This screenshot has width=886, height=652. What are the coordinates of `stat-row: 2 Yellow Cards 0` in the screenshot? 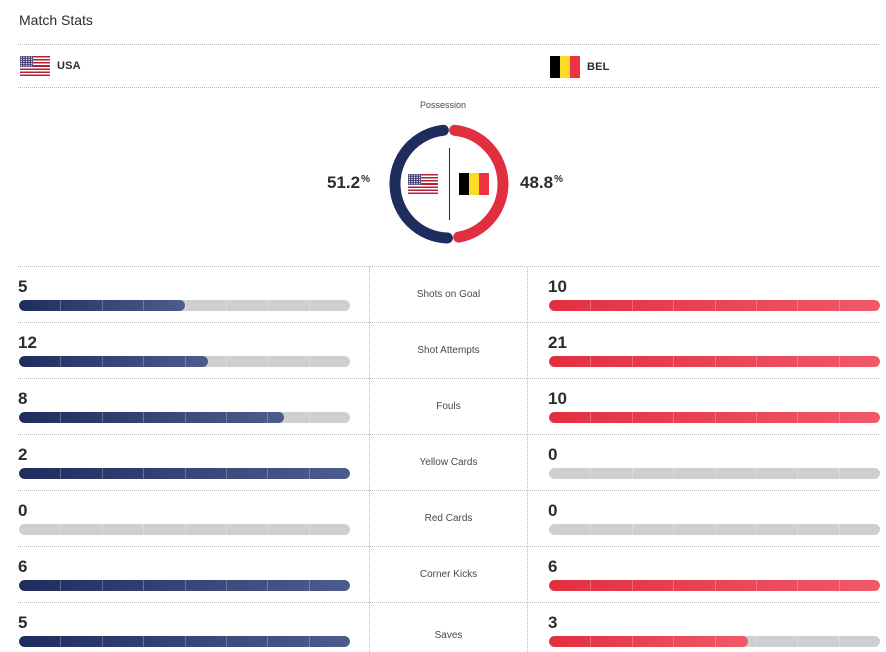 It's located at (449, 462).